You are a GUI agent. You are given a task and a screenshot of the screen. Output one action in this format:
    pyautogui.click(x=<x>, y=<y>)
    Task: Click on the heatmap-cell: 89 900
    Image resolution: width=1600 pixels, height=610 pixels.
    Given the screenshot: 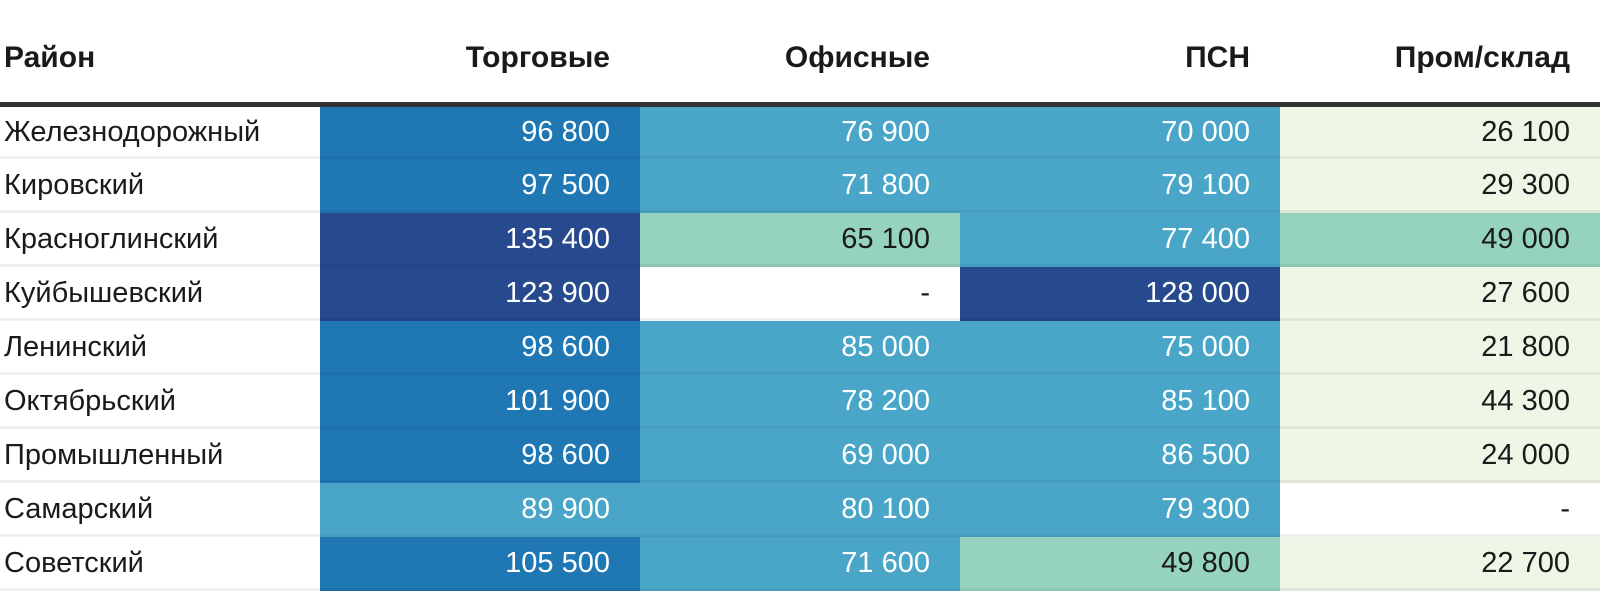 What is the action you would take?
    pyautogui.click(x=480, y=509)
    